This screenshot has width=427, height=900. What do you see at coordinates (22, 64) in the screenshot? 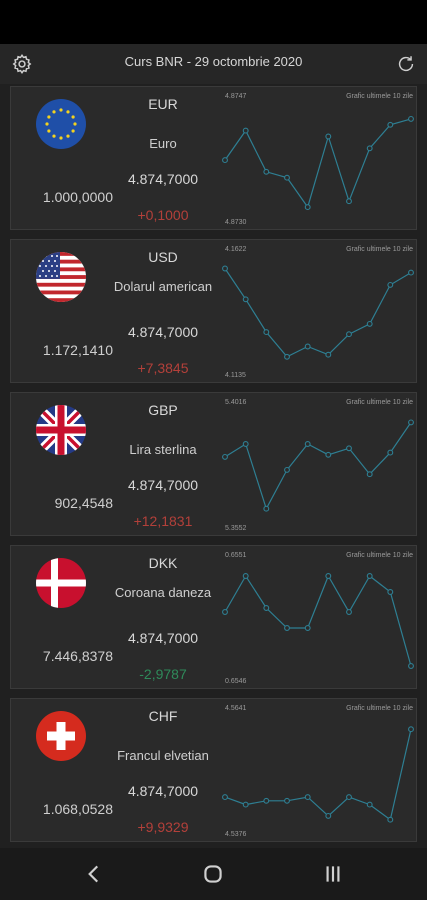
I see `gear-icon` at bounding box center [22, 64].